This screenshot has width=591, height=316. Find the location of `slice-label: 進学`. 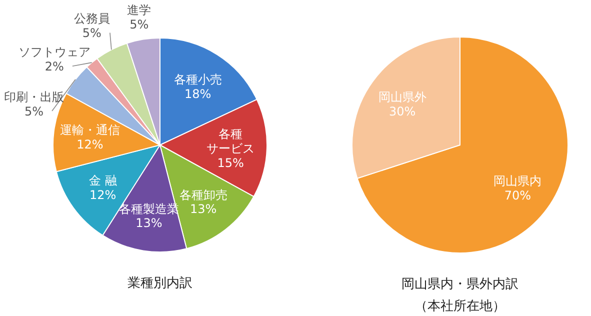

slice-label: 進学 is located at coordinates (139, 10).